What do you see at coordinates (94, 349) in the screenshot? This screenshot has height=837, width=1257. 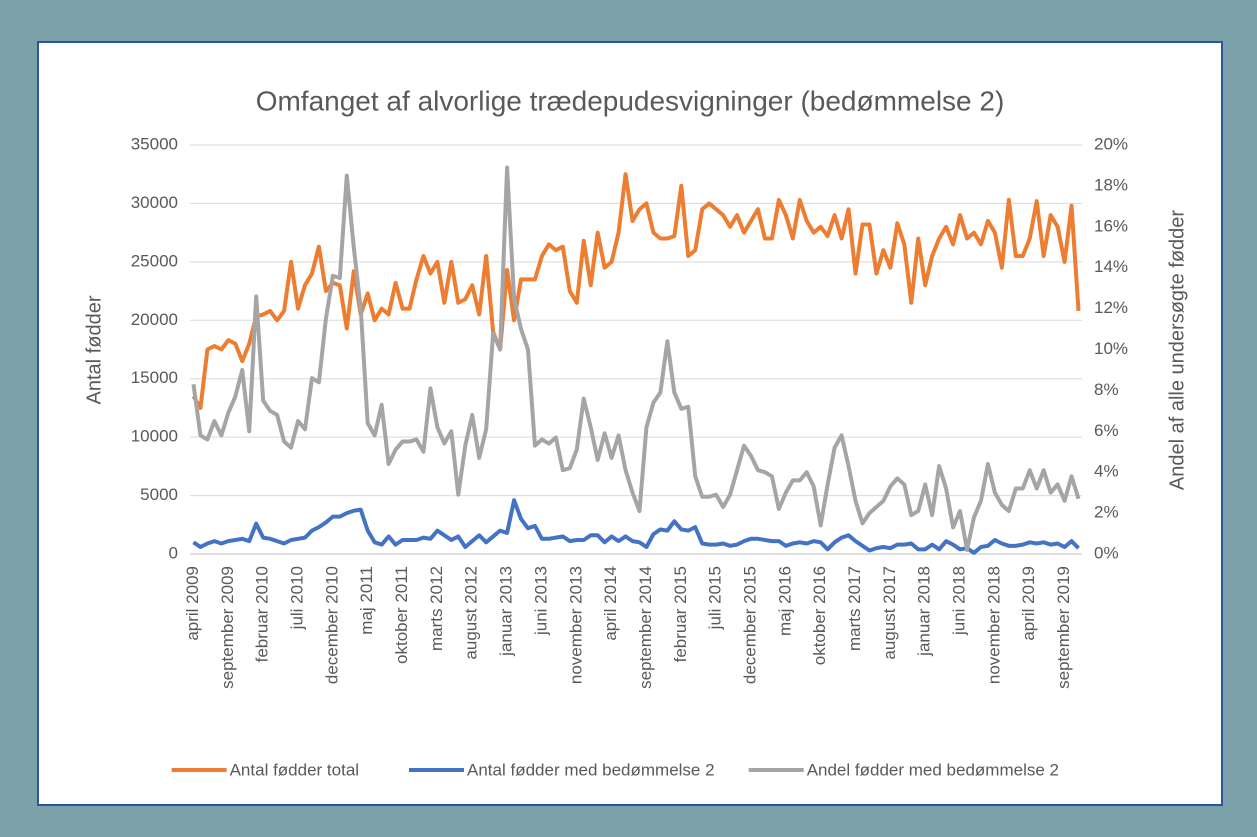 I see `y-axis-title: Antal fødder` at bounding box center [94, 349].